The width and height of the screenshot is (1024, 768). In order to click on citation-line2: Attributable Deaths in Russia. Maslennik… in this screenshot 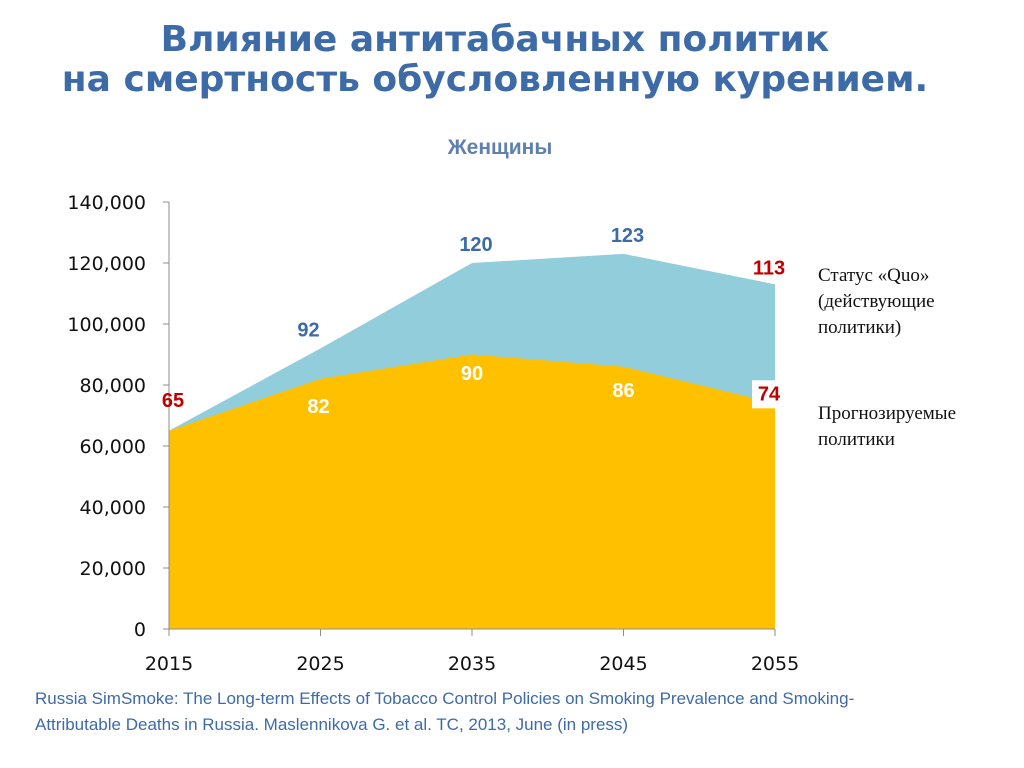, I will do `click(332, 724)`.